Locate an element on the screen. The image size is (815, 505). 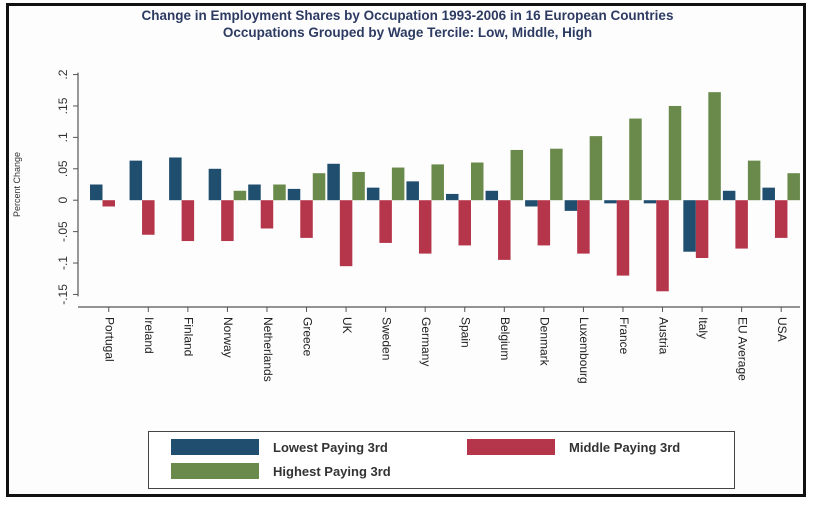
legend-item-middle: Middle Paying 3rd is located at coordinates (573, 447).